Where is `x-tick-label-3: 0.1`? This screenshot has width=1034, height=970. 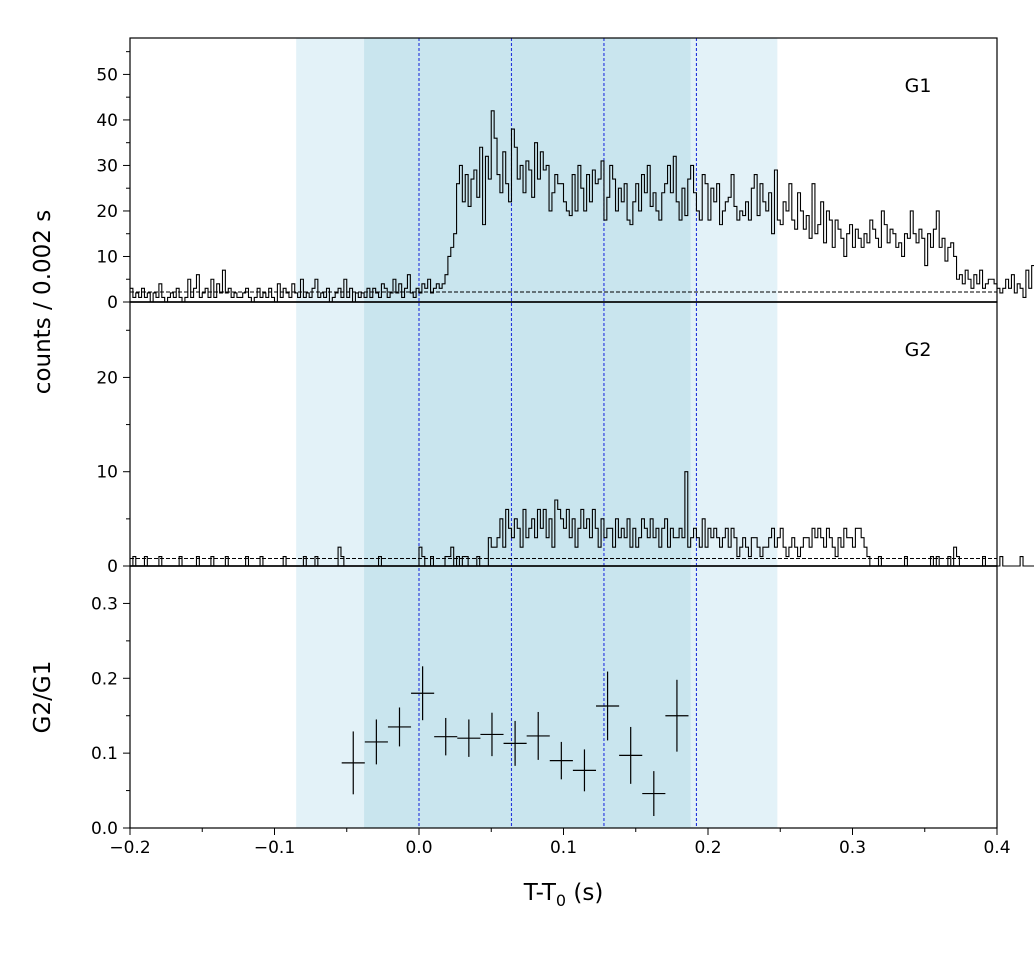 x-tick-label-3: 0.1 is located at coordinates (563, 848).